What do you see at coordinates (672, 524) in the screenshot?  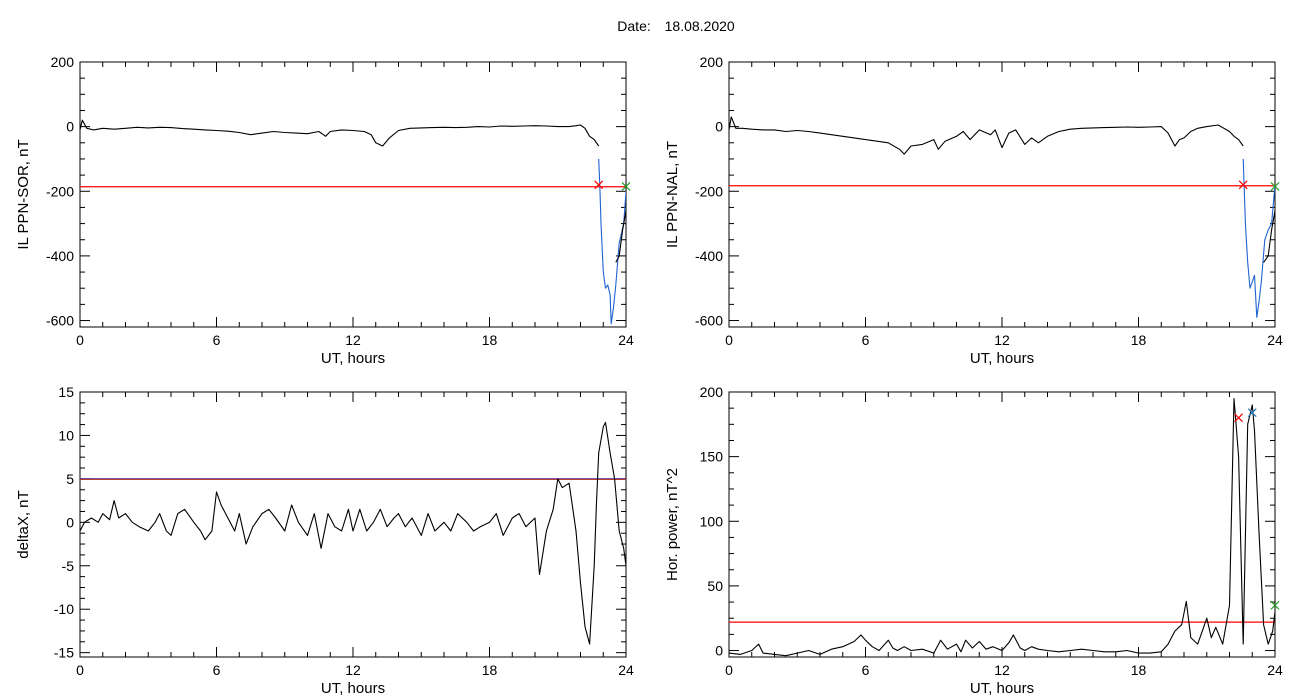 I see `y-axis-label: Hor. power, nT^2` at bounding box center [672, 524].